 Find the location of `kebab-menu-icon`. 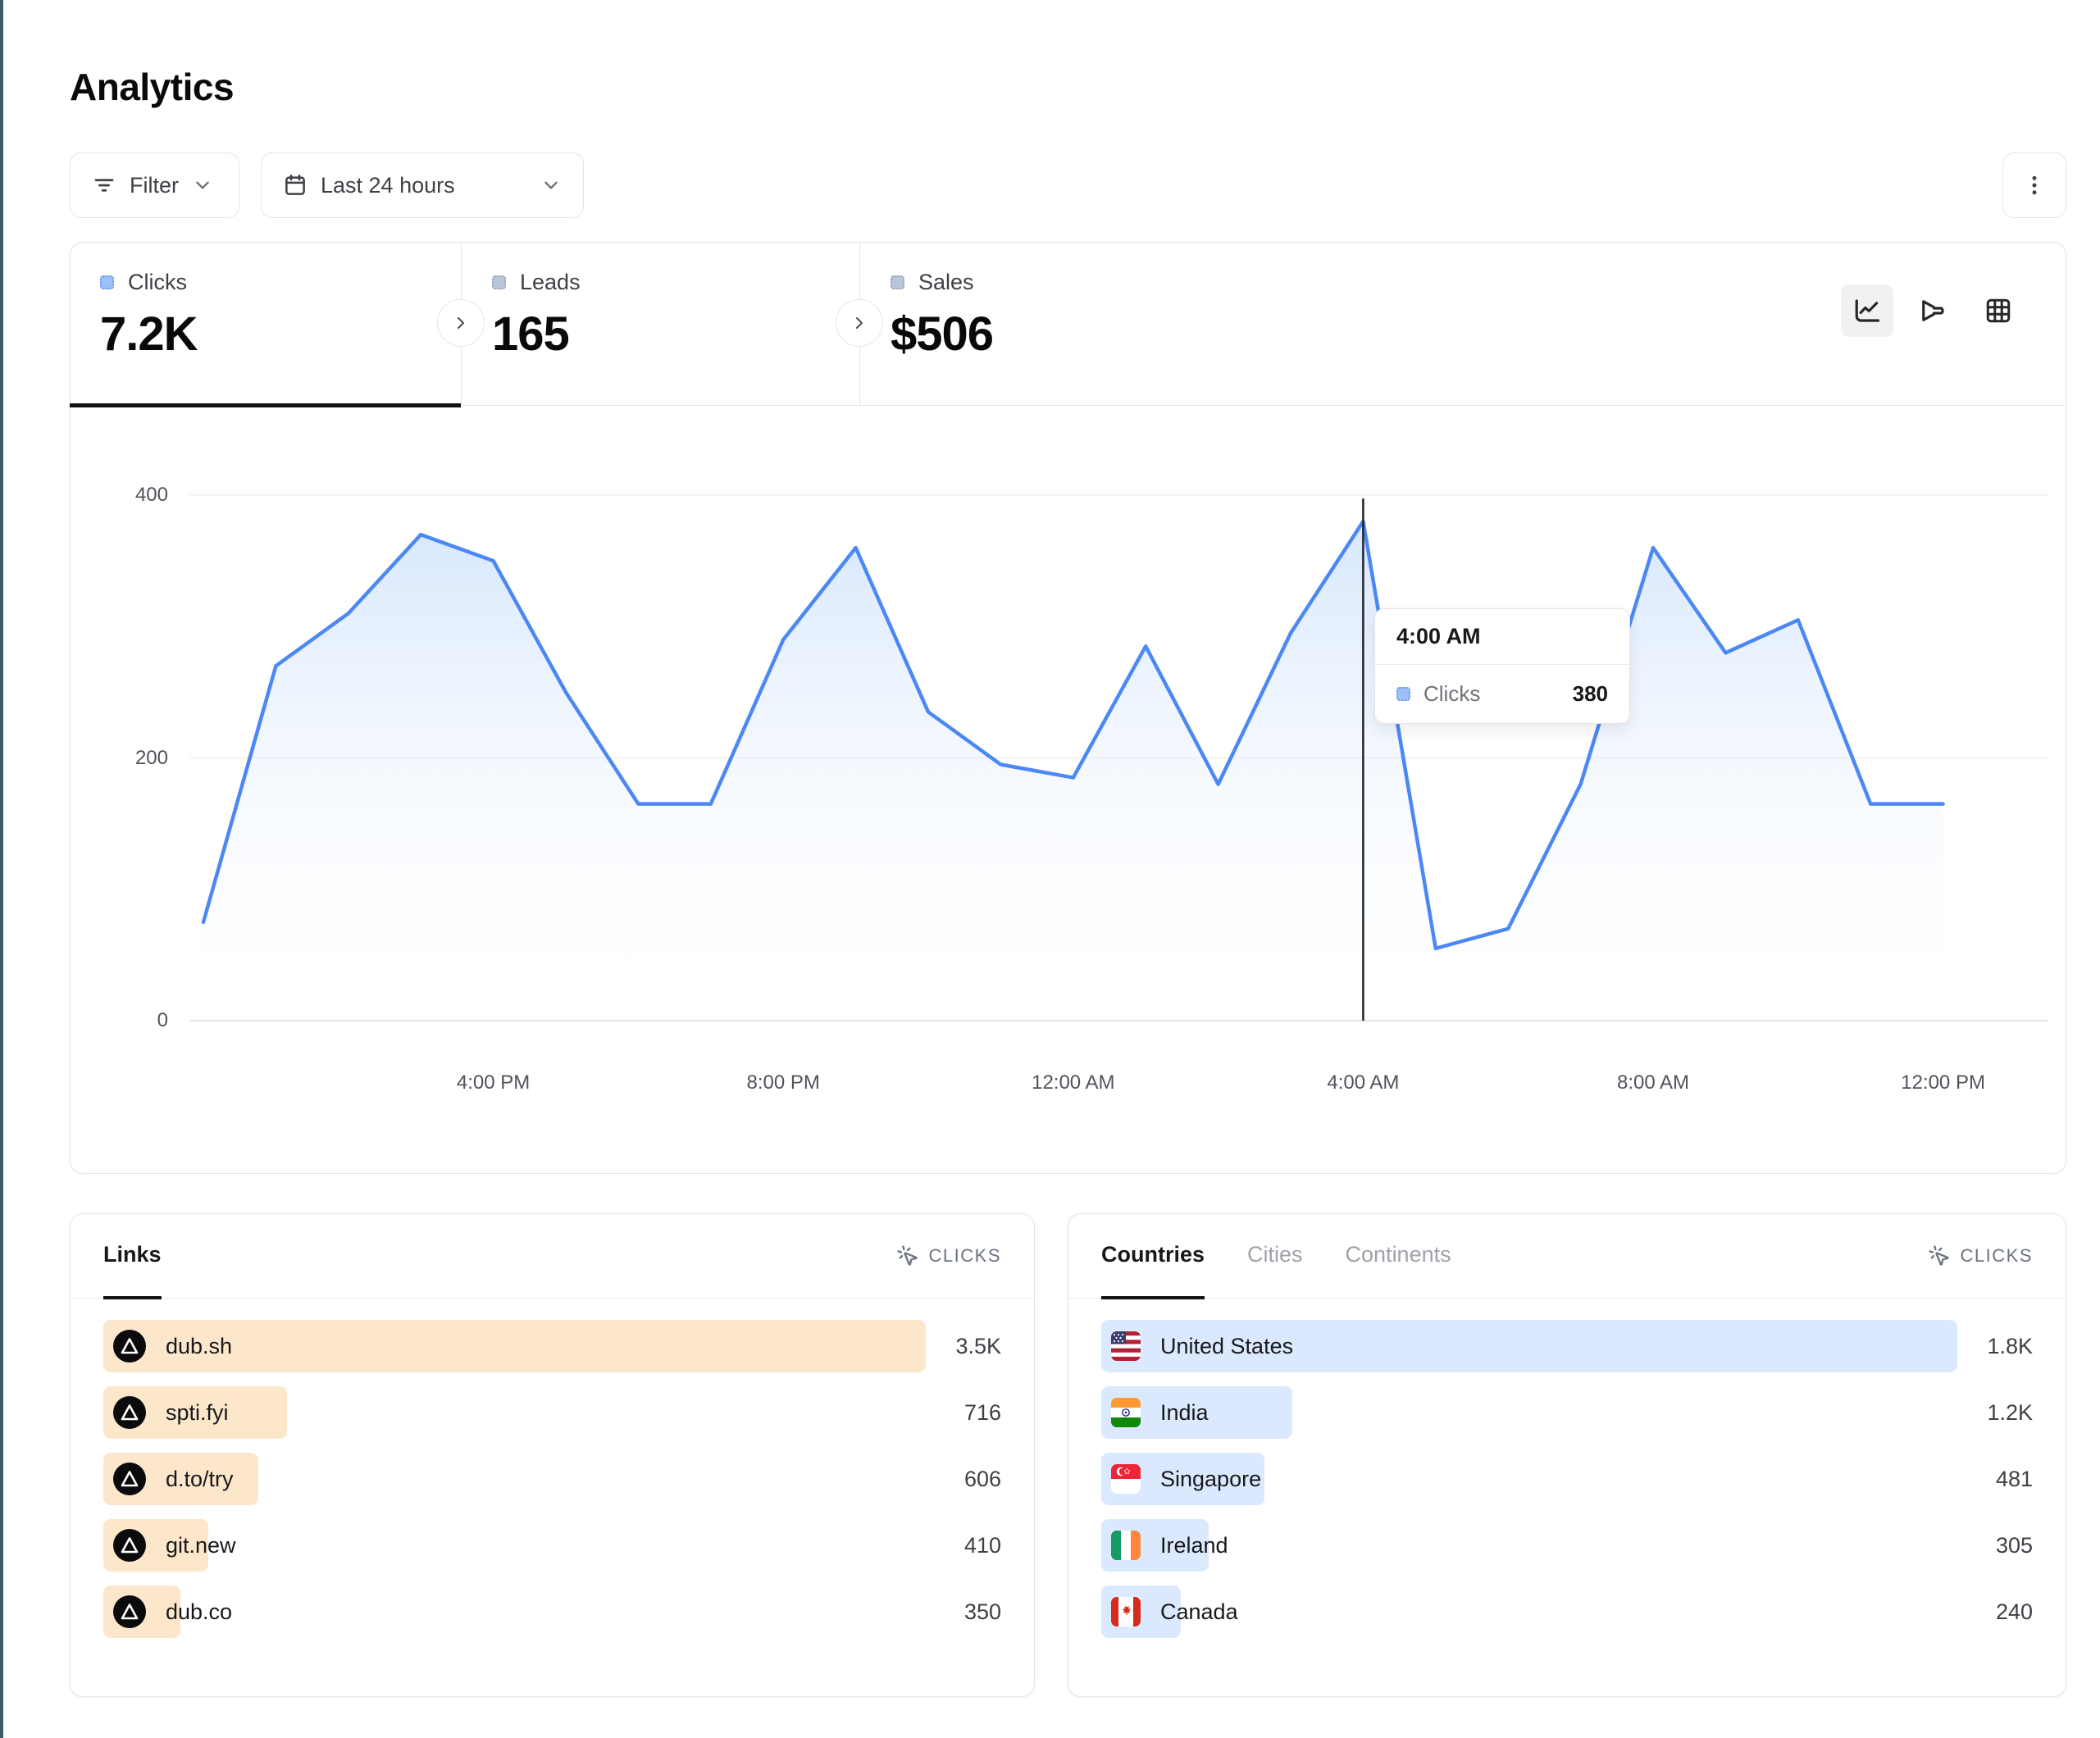

kebab-menu-icon is located at coordinates (2034, 185).